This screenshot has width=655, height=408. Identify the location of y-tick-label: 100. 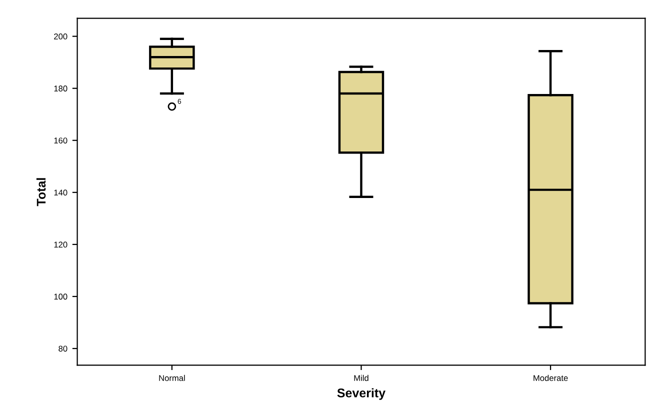
(61, 297).